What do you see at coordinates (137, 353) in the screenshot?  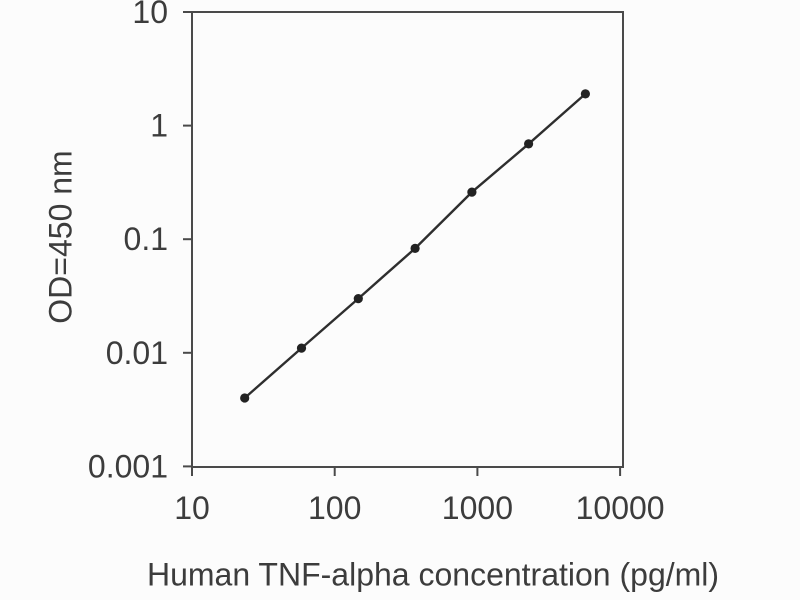 I see `y-tick-label: 0.01` at bounding box center [137, 353].